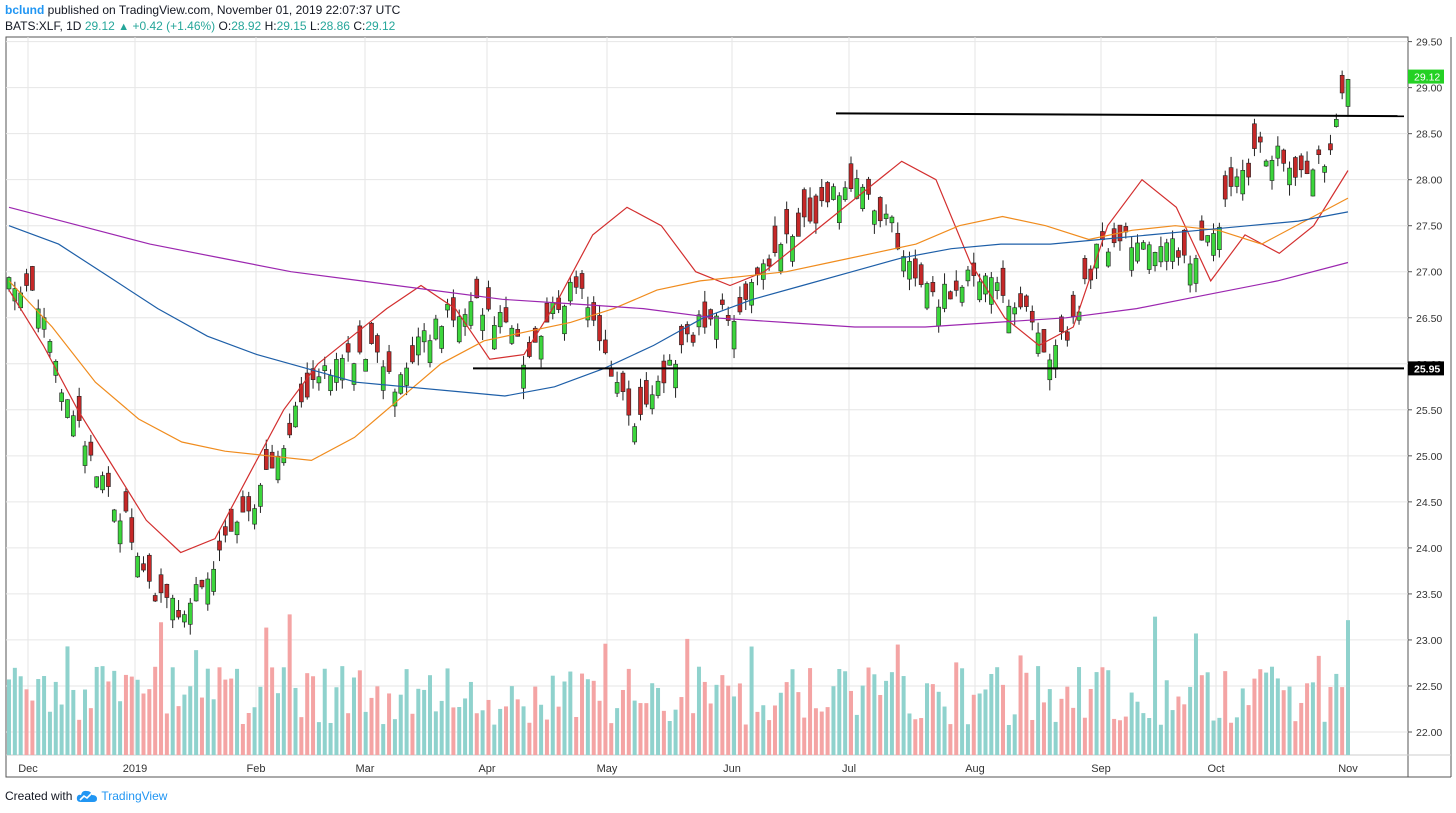 This screenshot has width=1456, height=813. I want to click on low-value: 28.86, so click(334, 26).